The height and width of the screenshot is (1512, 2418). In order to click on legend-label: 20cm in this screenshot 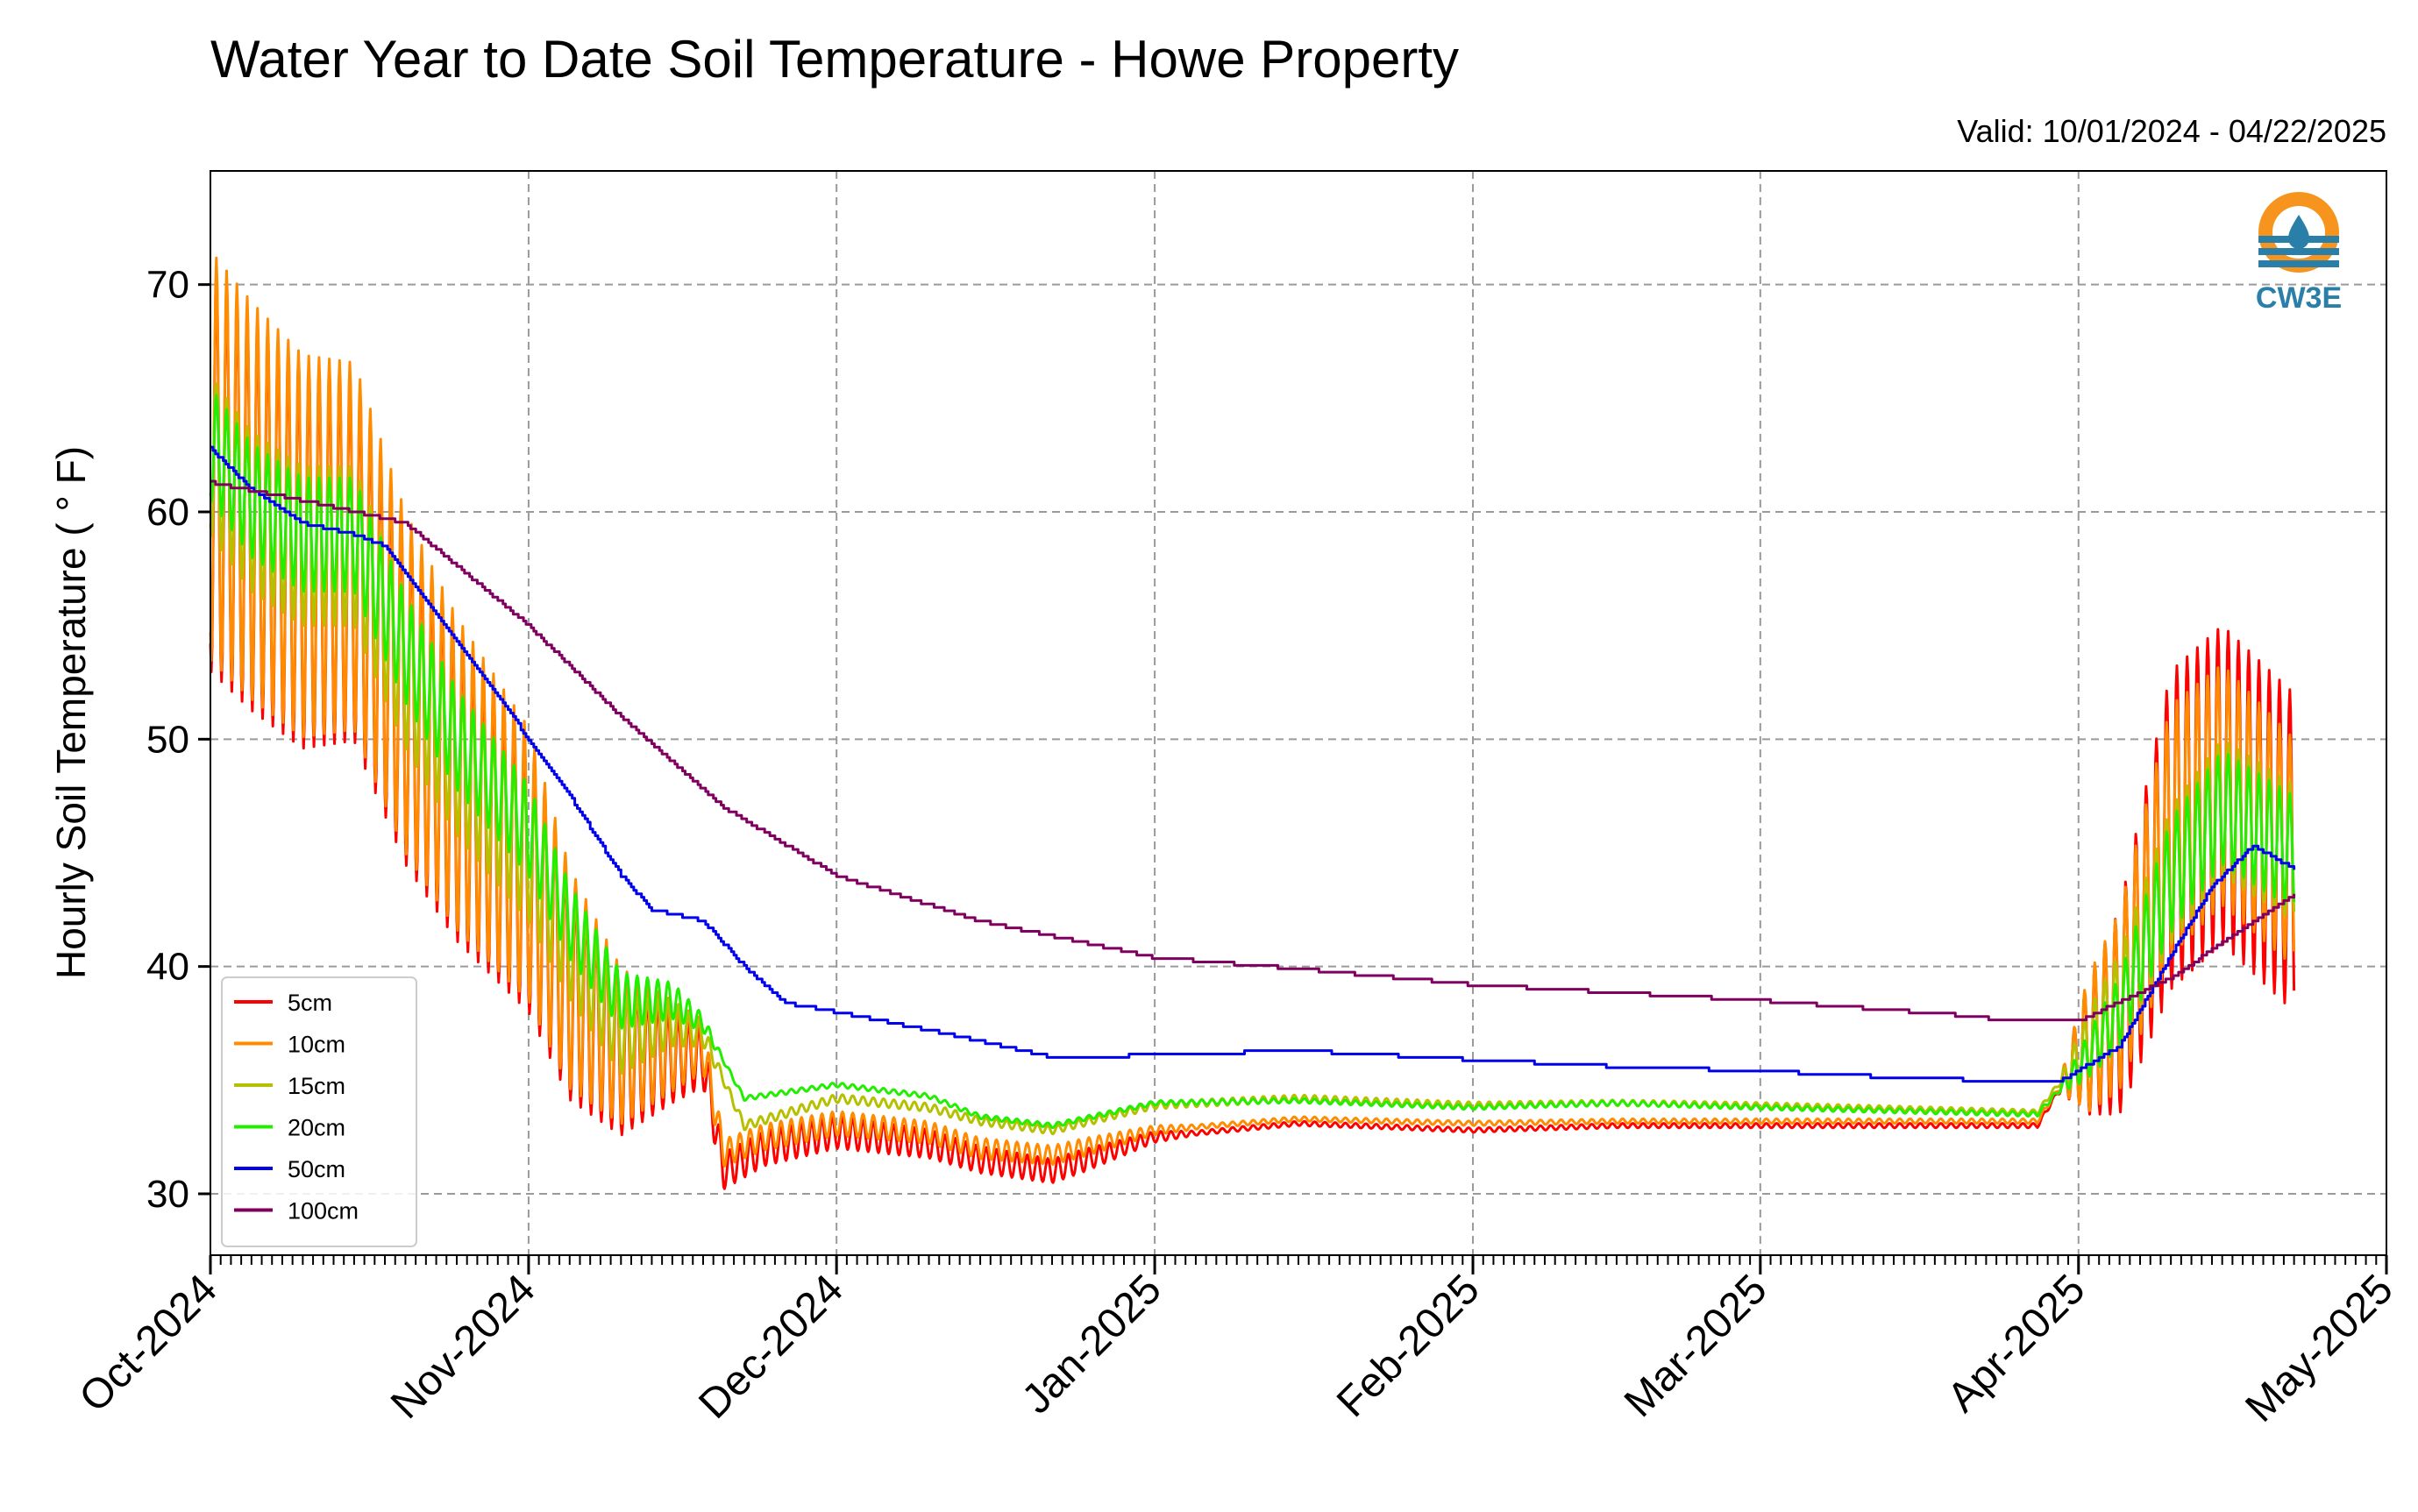, I will do `click(316, 1128)`.